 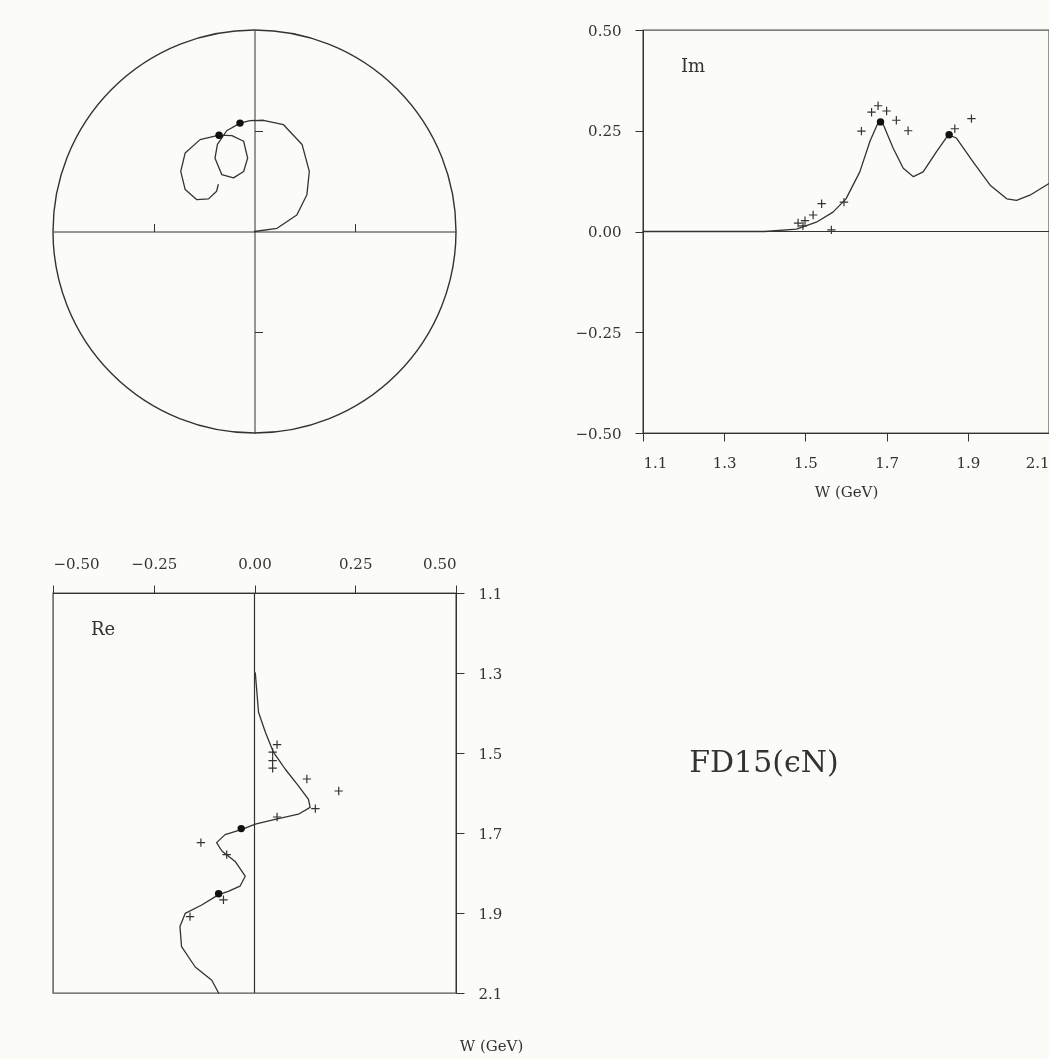 What do you see at coordinates (255, 563) in the screenshot?
I see `x-tick-label: 0.00` at bounding box center [255, 563].